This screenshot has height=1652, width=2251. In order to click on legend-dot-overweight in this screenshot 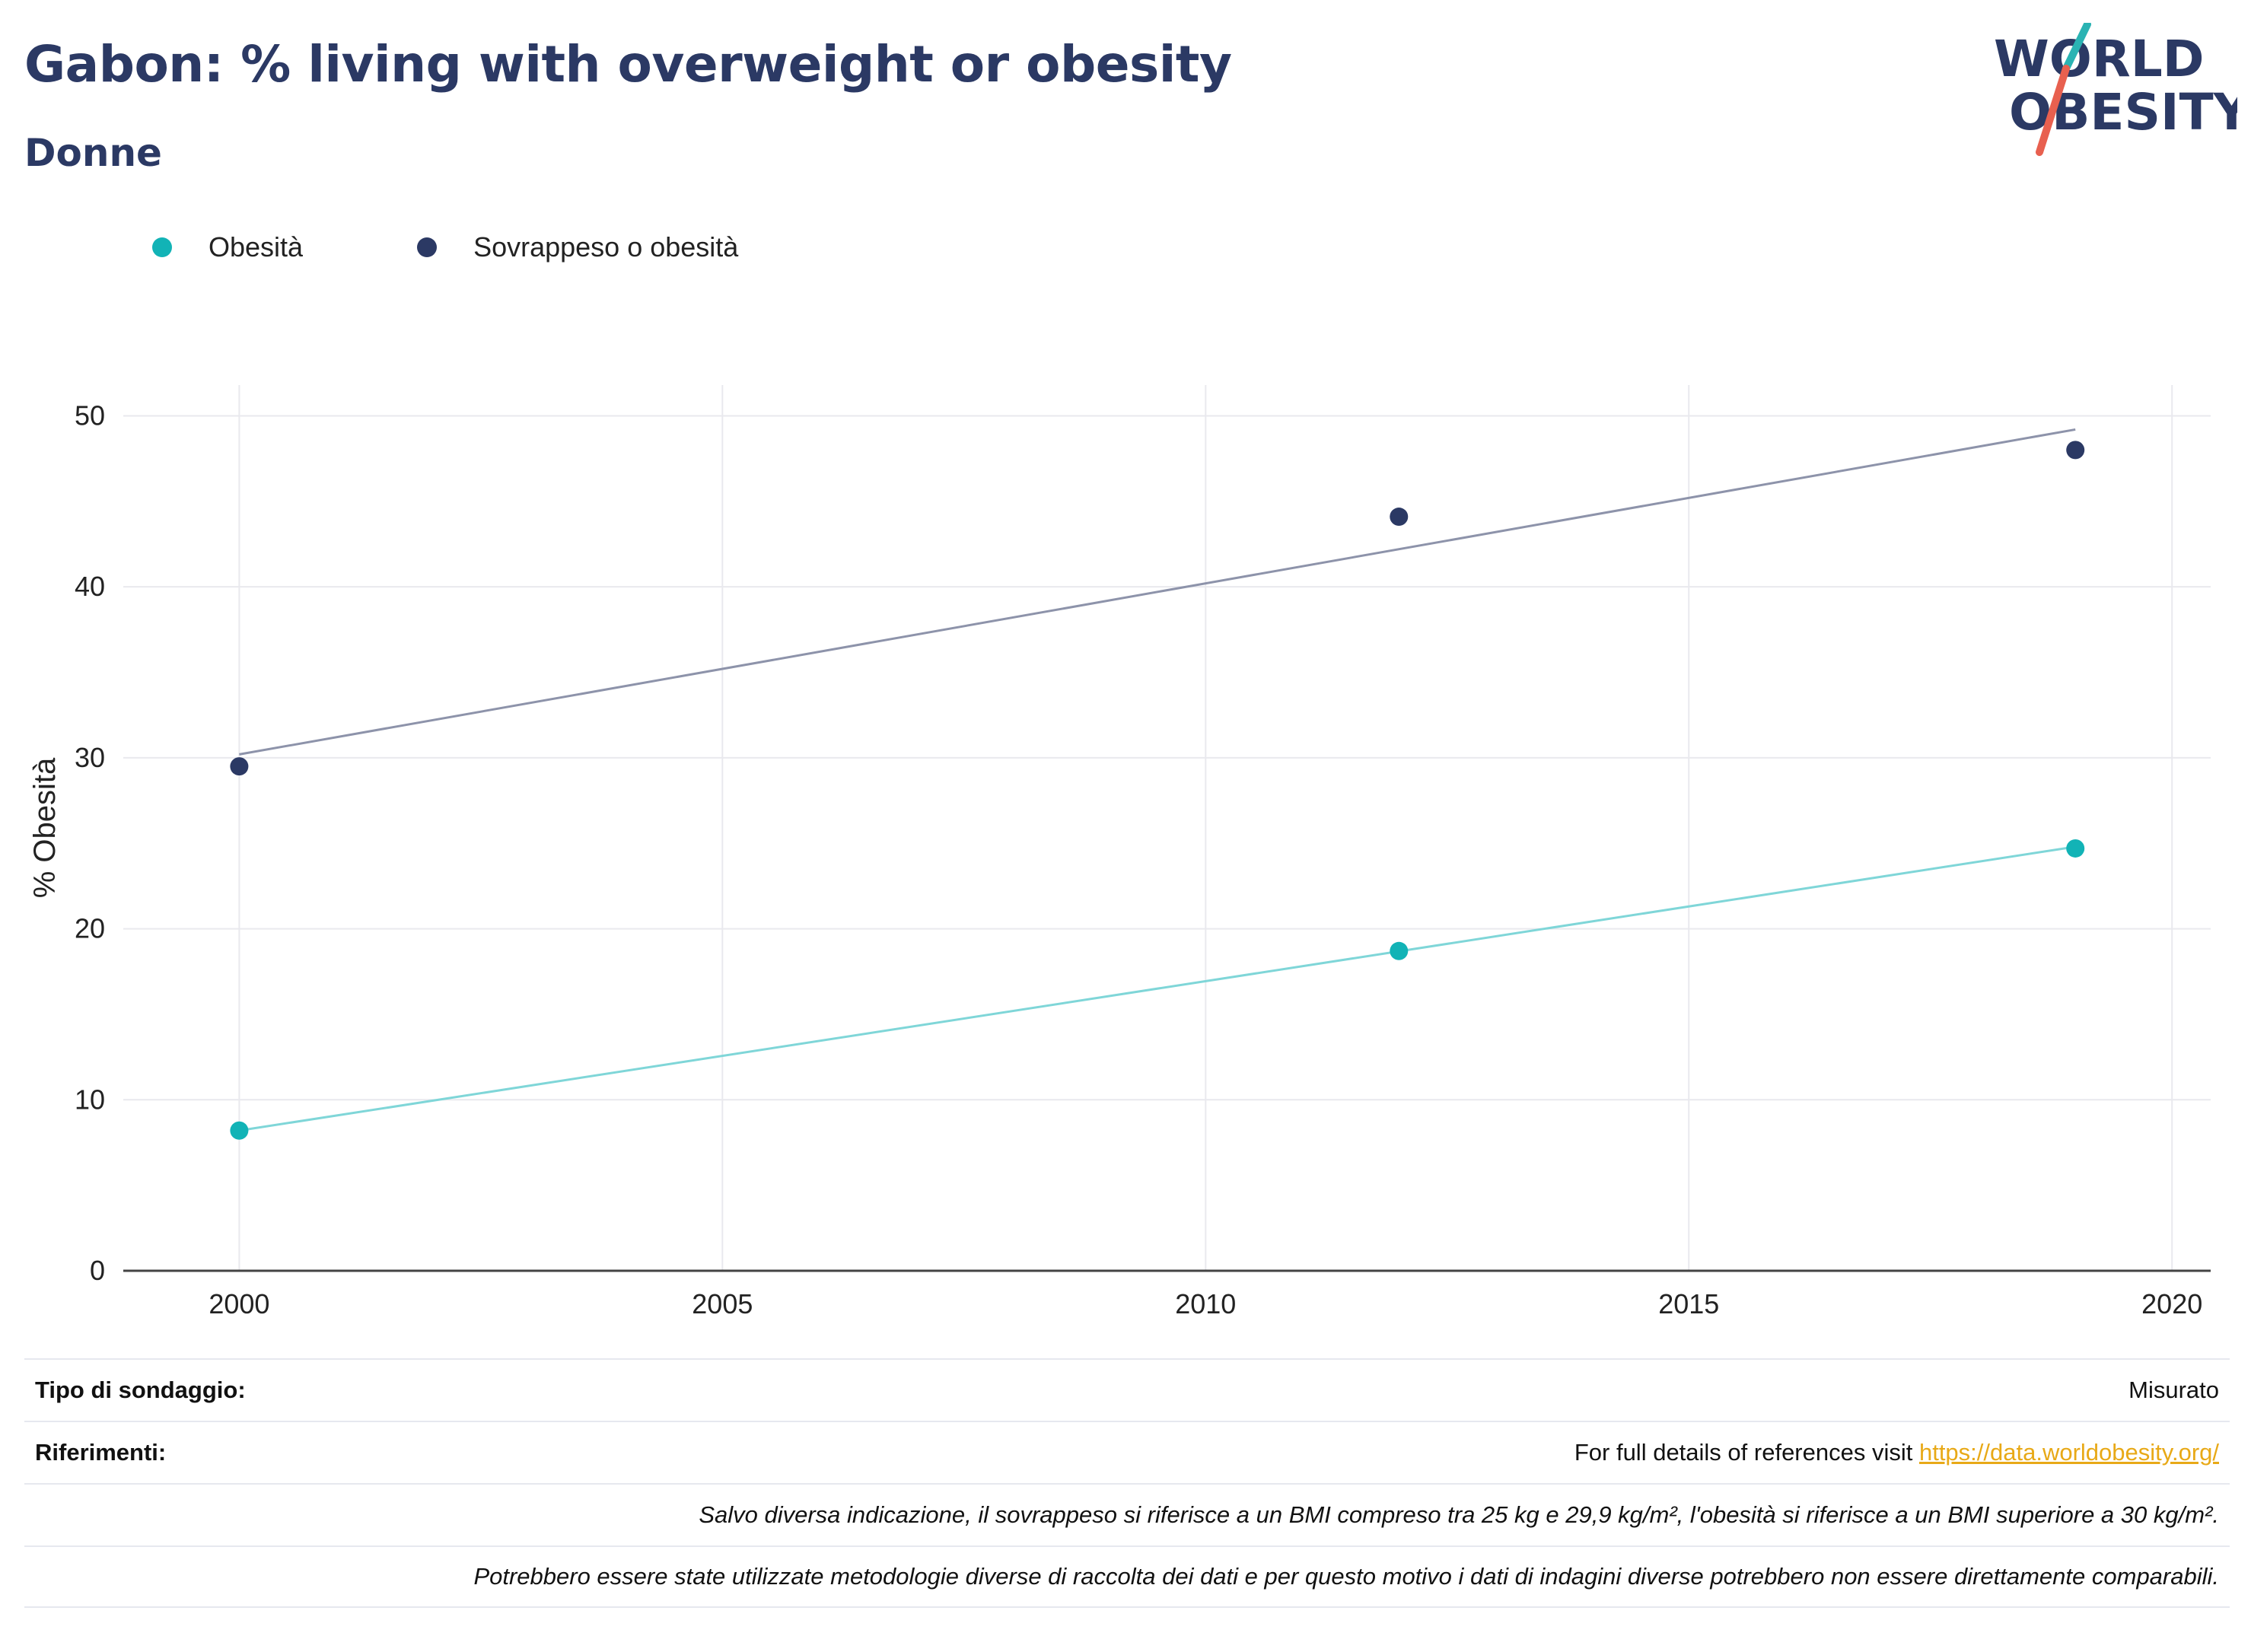, I will do `click(427, 247)`.